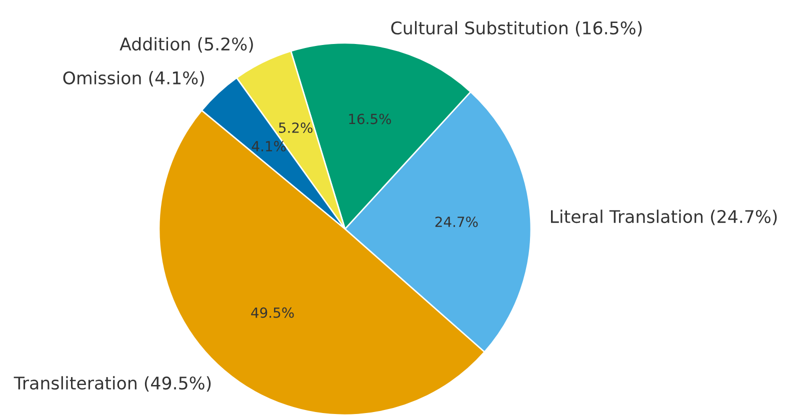 This screenshot has height=417, width=785. Describe the element at coordinates (370, 119) in the screenshot. I see `data-label: 16.5%` at that location.